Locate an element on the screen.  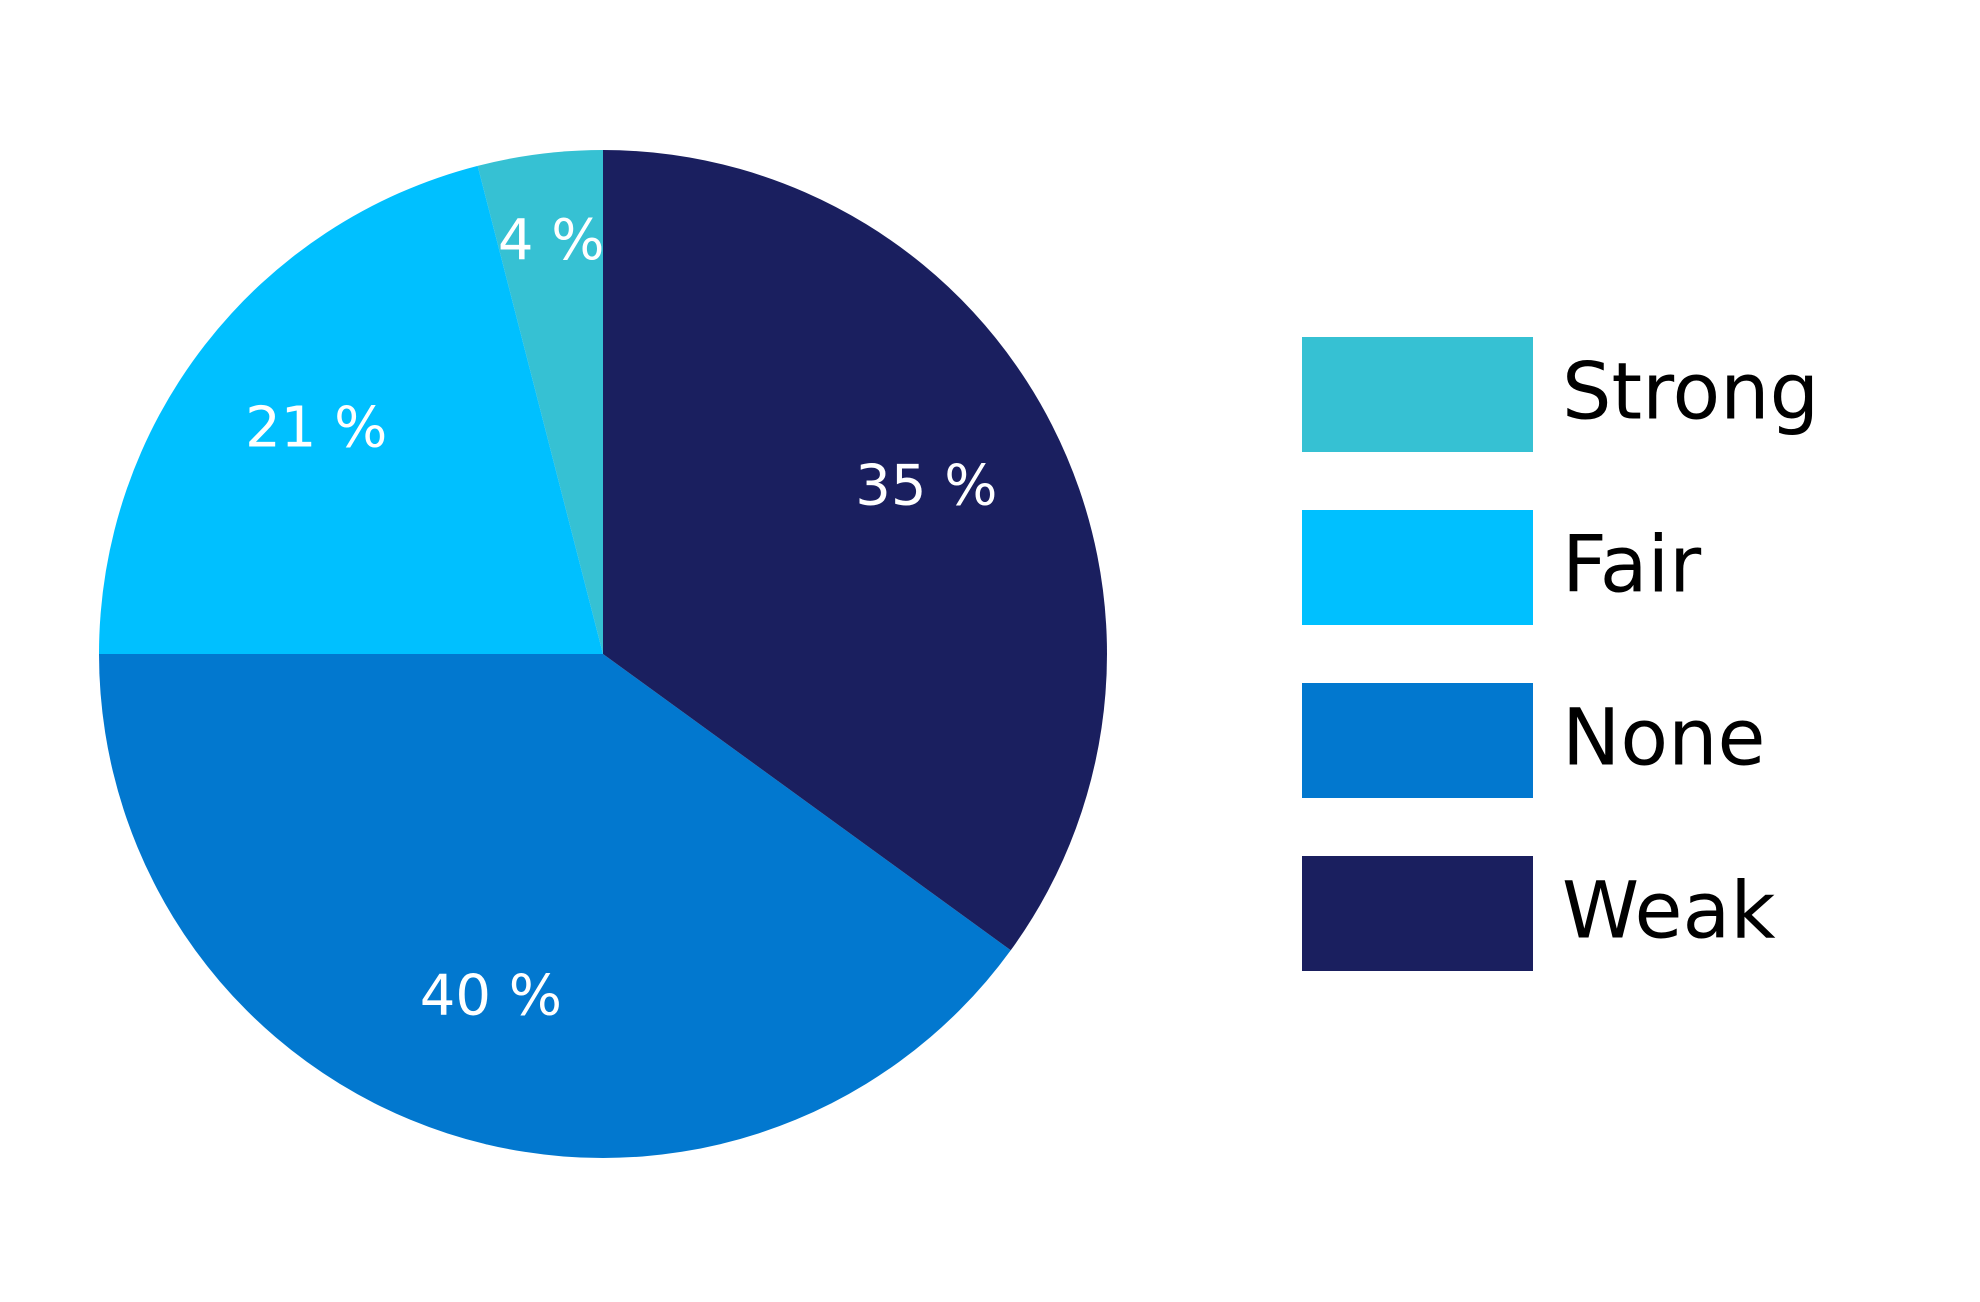
slice-label: 4 % is located at coordinates (551, 240).